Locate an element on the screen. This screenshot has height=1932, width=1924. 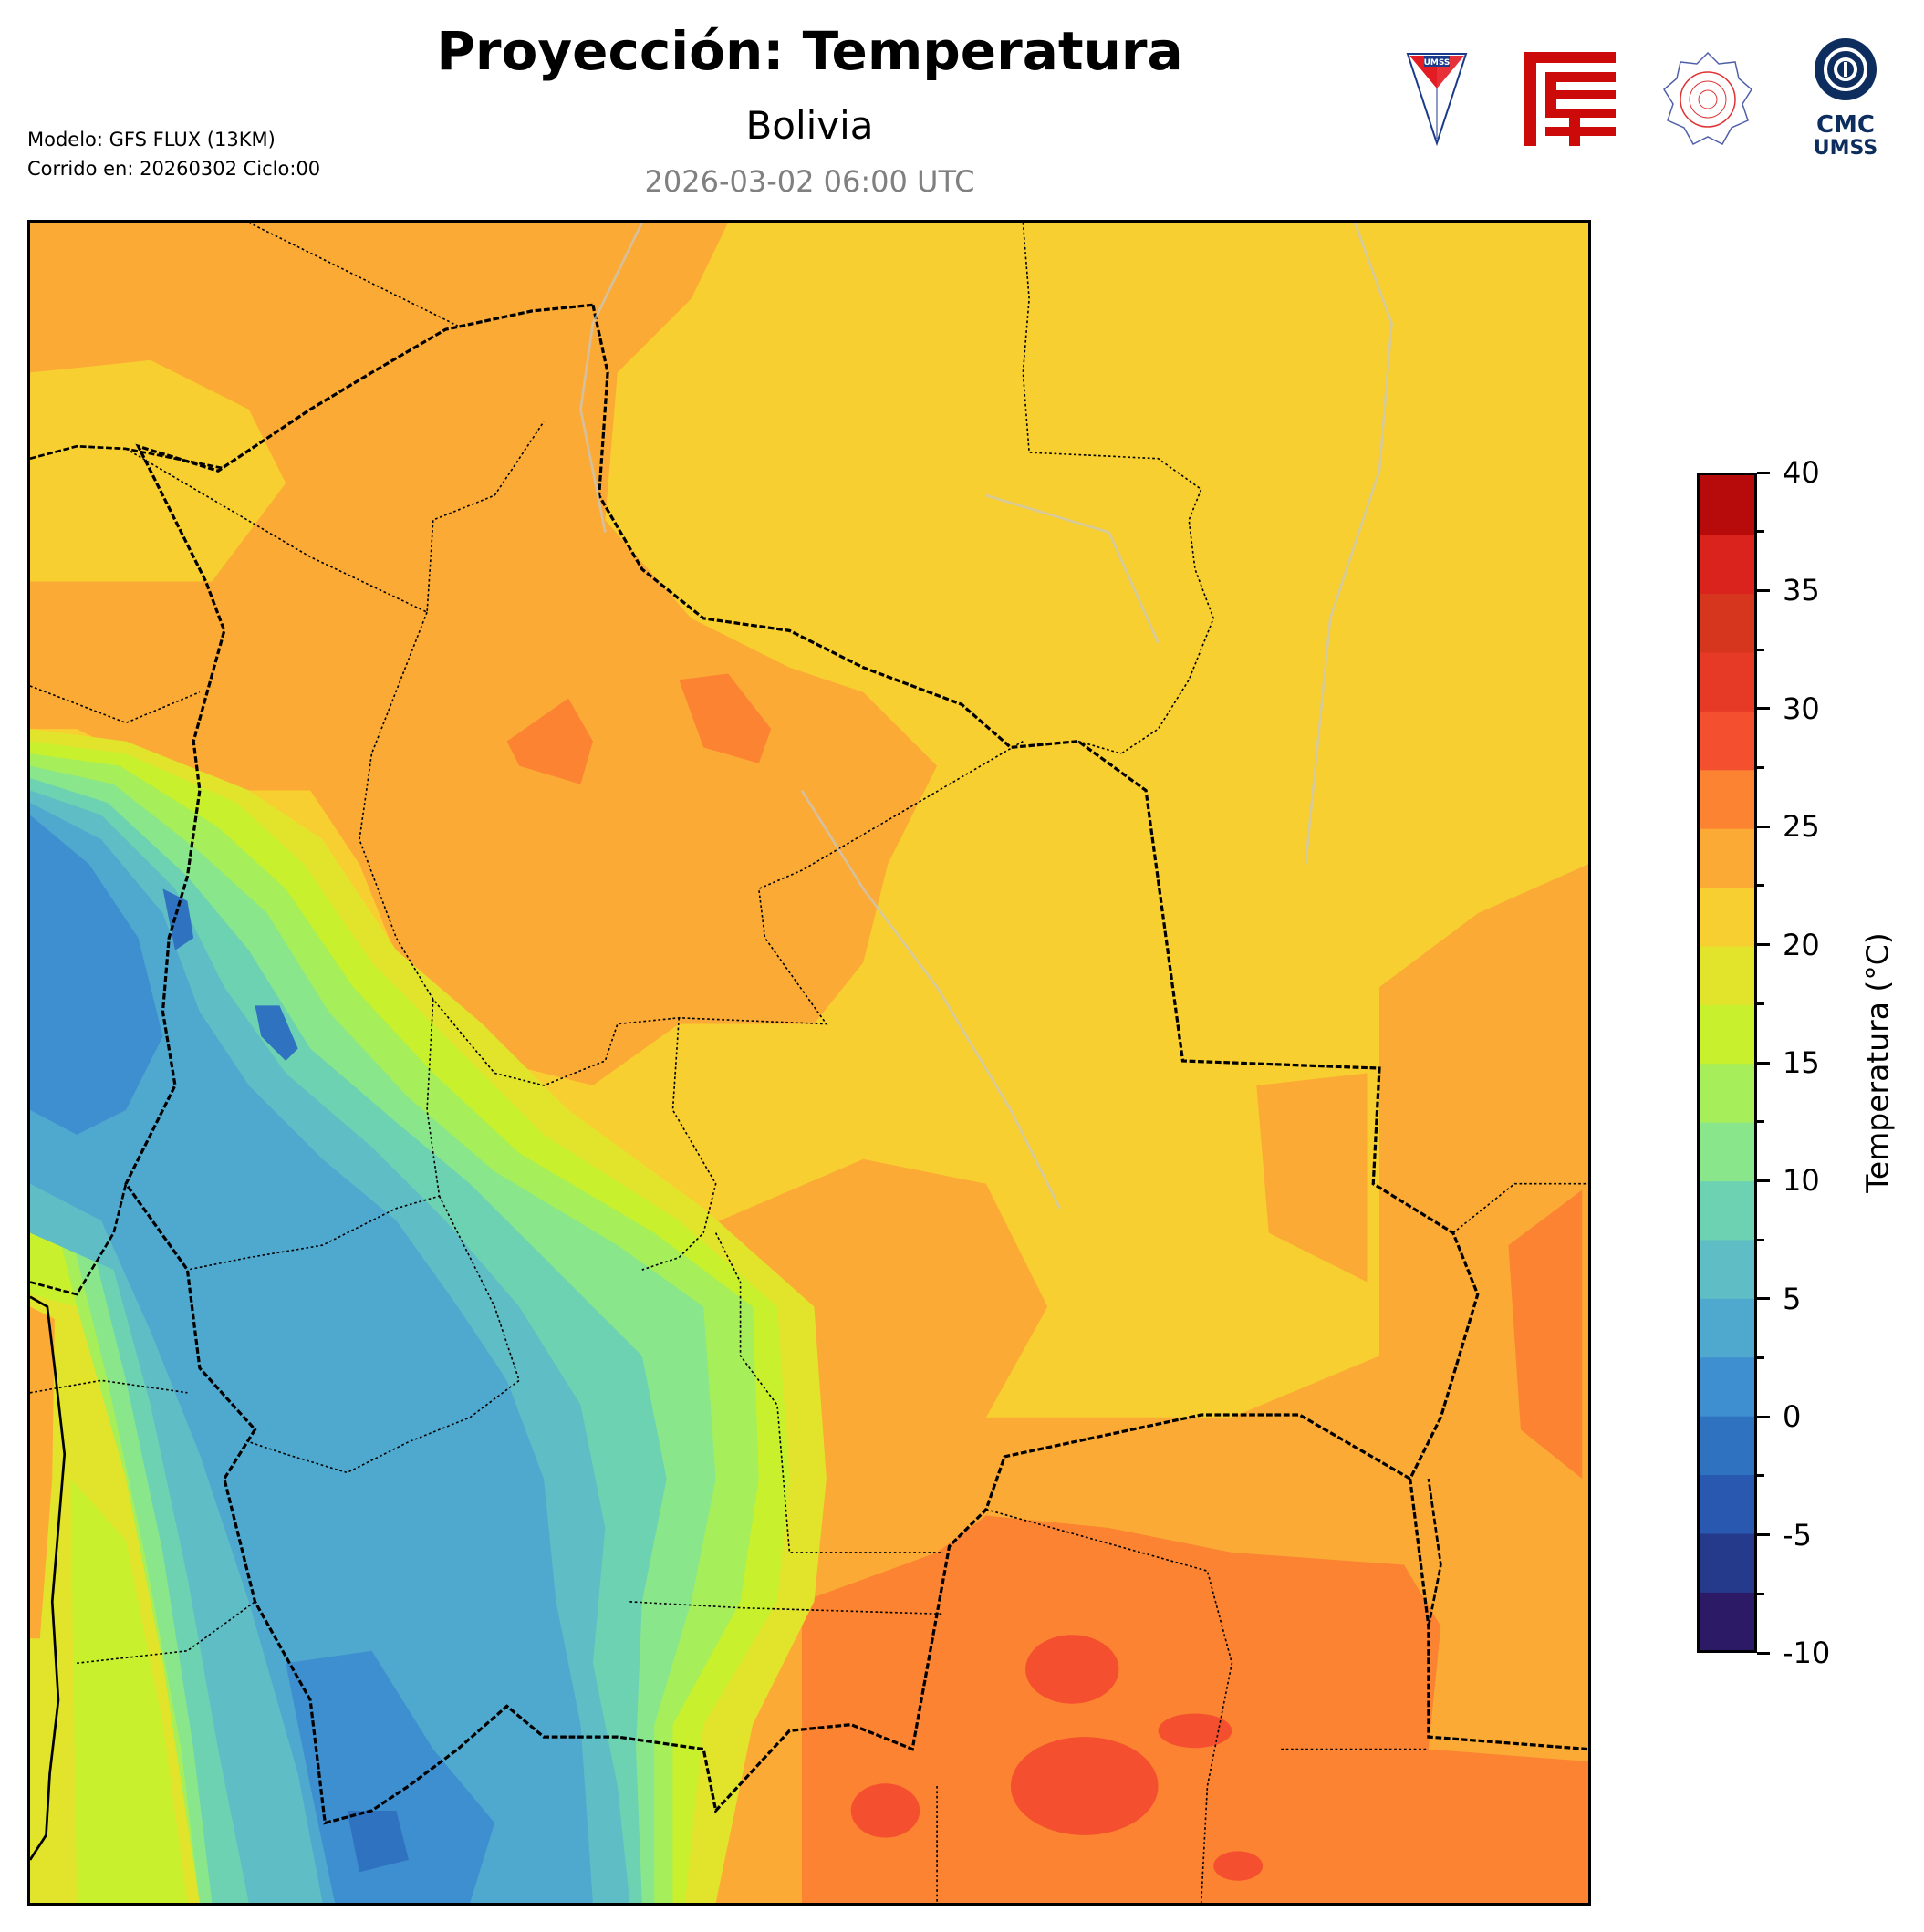
run-info: Corrido en: 20260302 Ciclo:00 is located at coordinates (174, 169).